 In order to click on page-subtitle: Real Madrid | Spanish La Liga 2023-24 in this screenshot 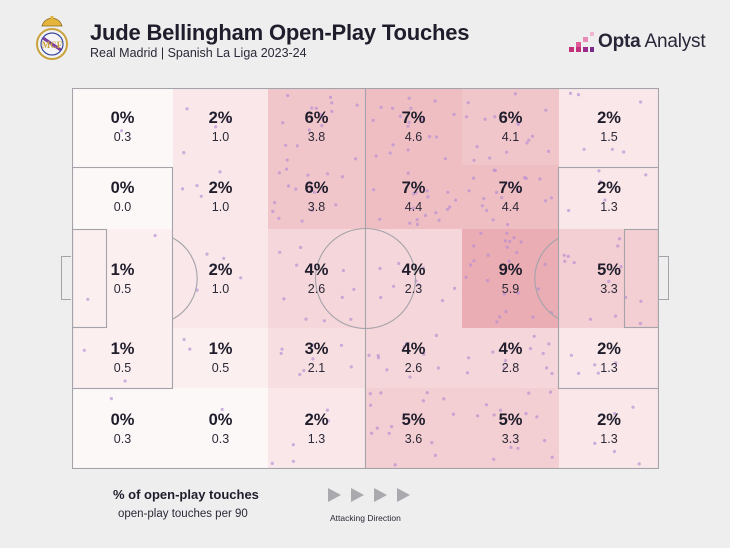, I will do `click(198, 53)`.